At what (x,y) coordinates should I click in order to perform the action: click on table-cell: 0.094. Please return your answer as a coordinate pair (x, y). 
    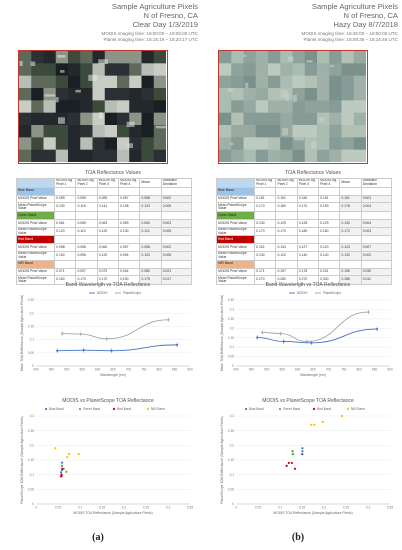
    Looking at the image, I should click on (129, 256).